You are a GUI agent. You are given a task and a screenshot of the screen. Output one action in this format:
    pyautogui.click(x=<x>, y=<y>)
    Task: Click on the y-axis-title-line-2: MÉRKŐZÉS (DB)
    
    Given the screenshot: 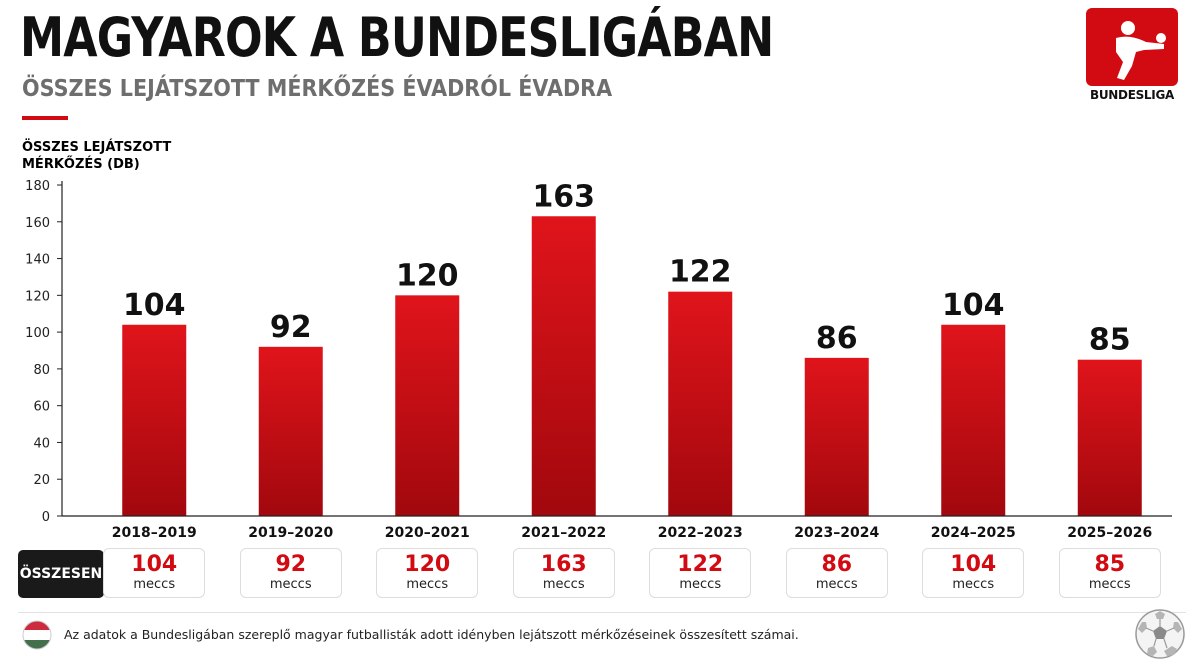 What is the action you would take?
    pyautogui.click(x=81, y=164)
    